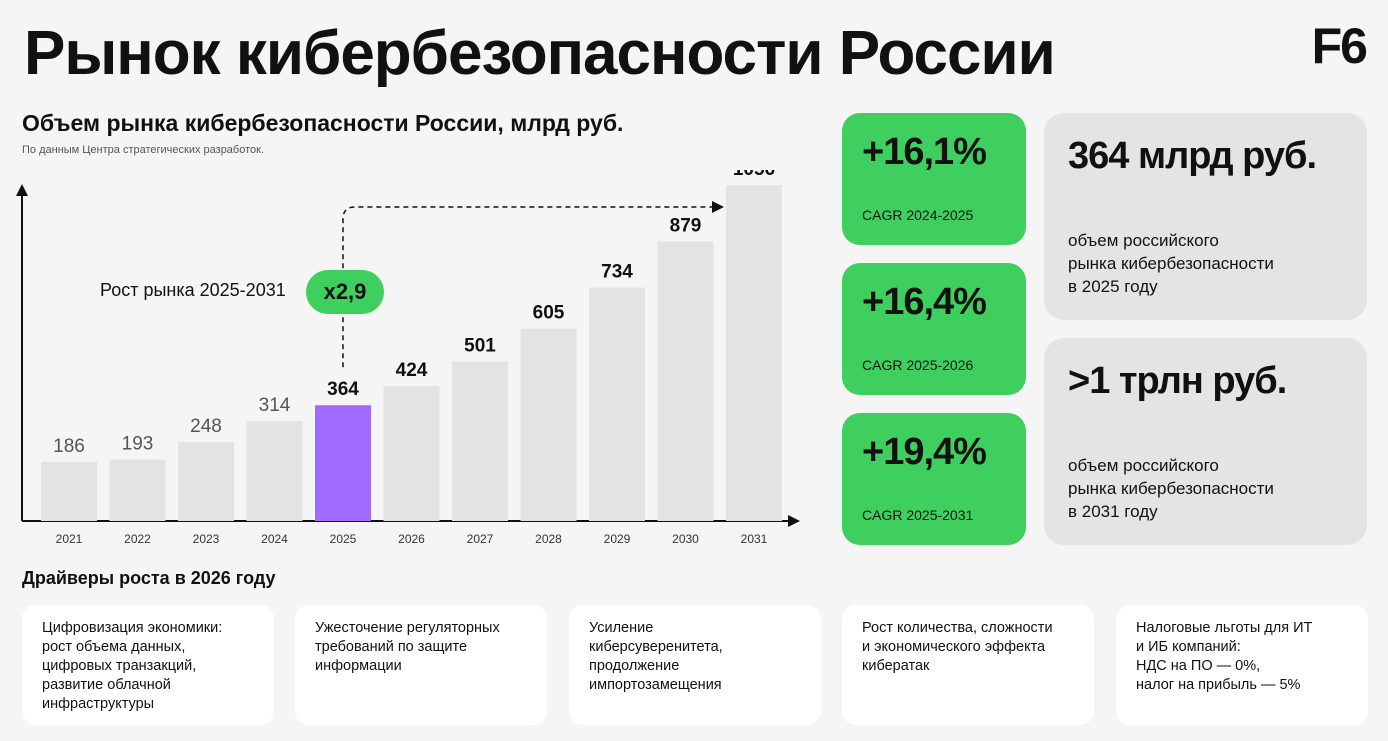  I want to click on bar-2030, so click(685, 381).